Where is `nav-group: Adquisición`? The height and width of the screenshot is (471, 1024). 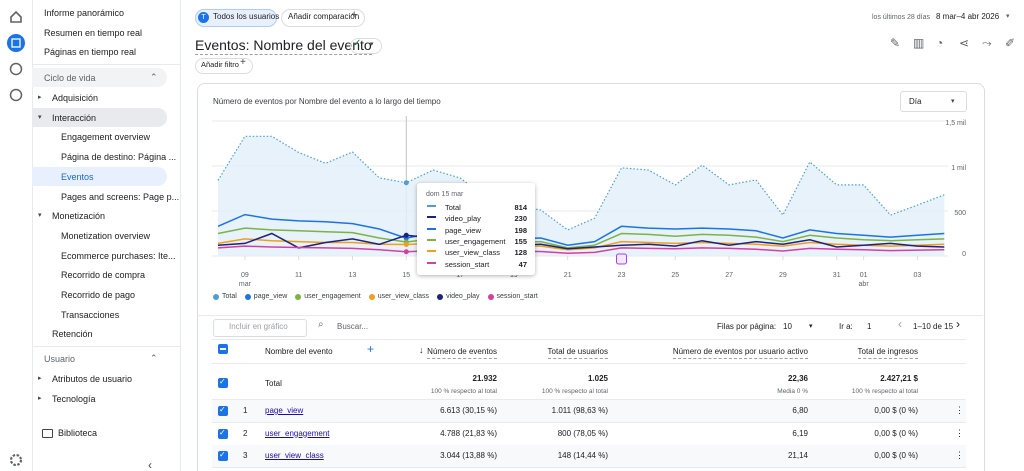
nav-group: Adquisición is located at coordinates (75, 98).